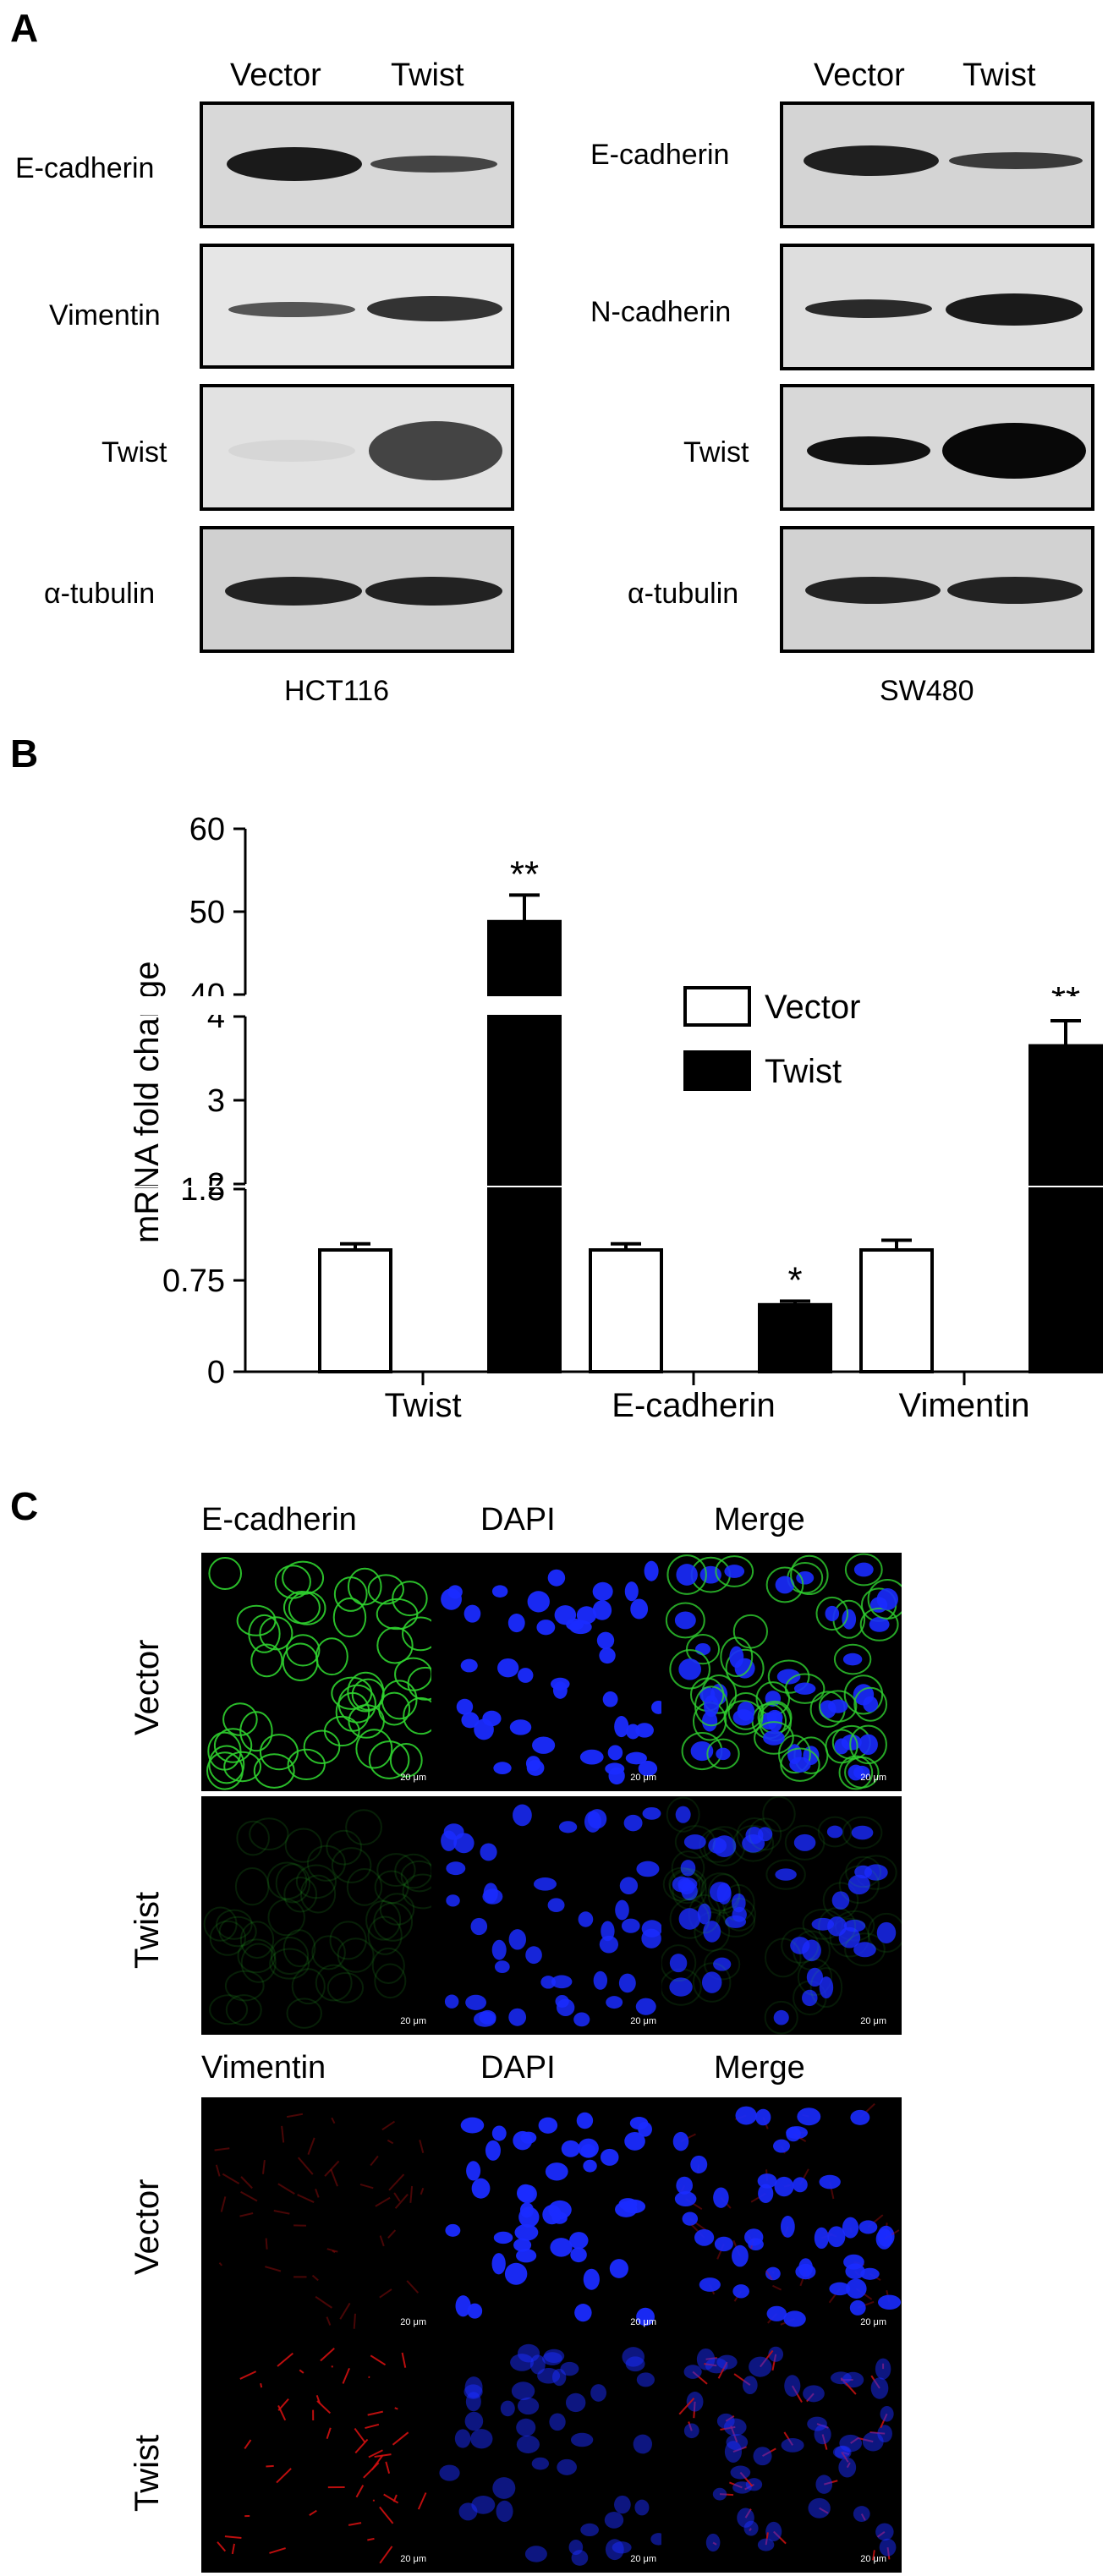 The image size is (1119, 2576). I want to click on c2-row-twist: Twist, so click(147, 2473).